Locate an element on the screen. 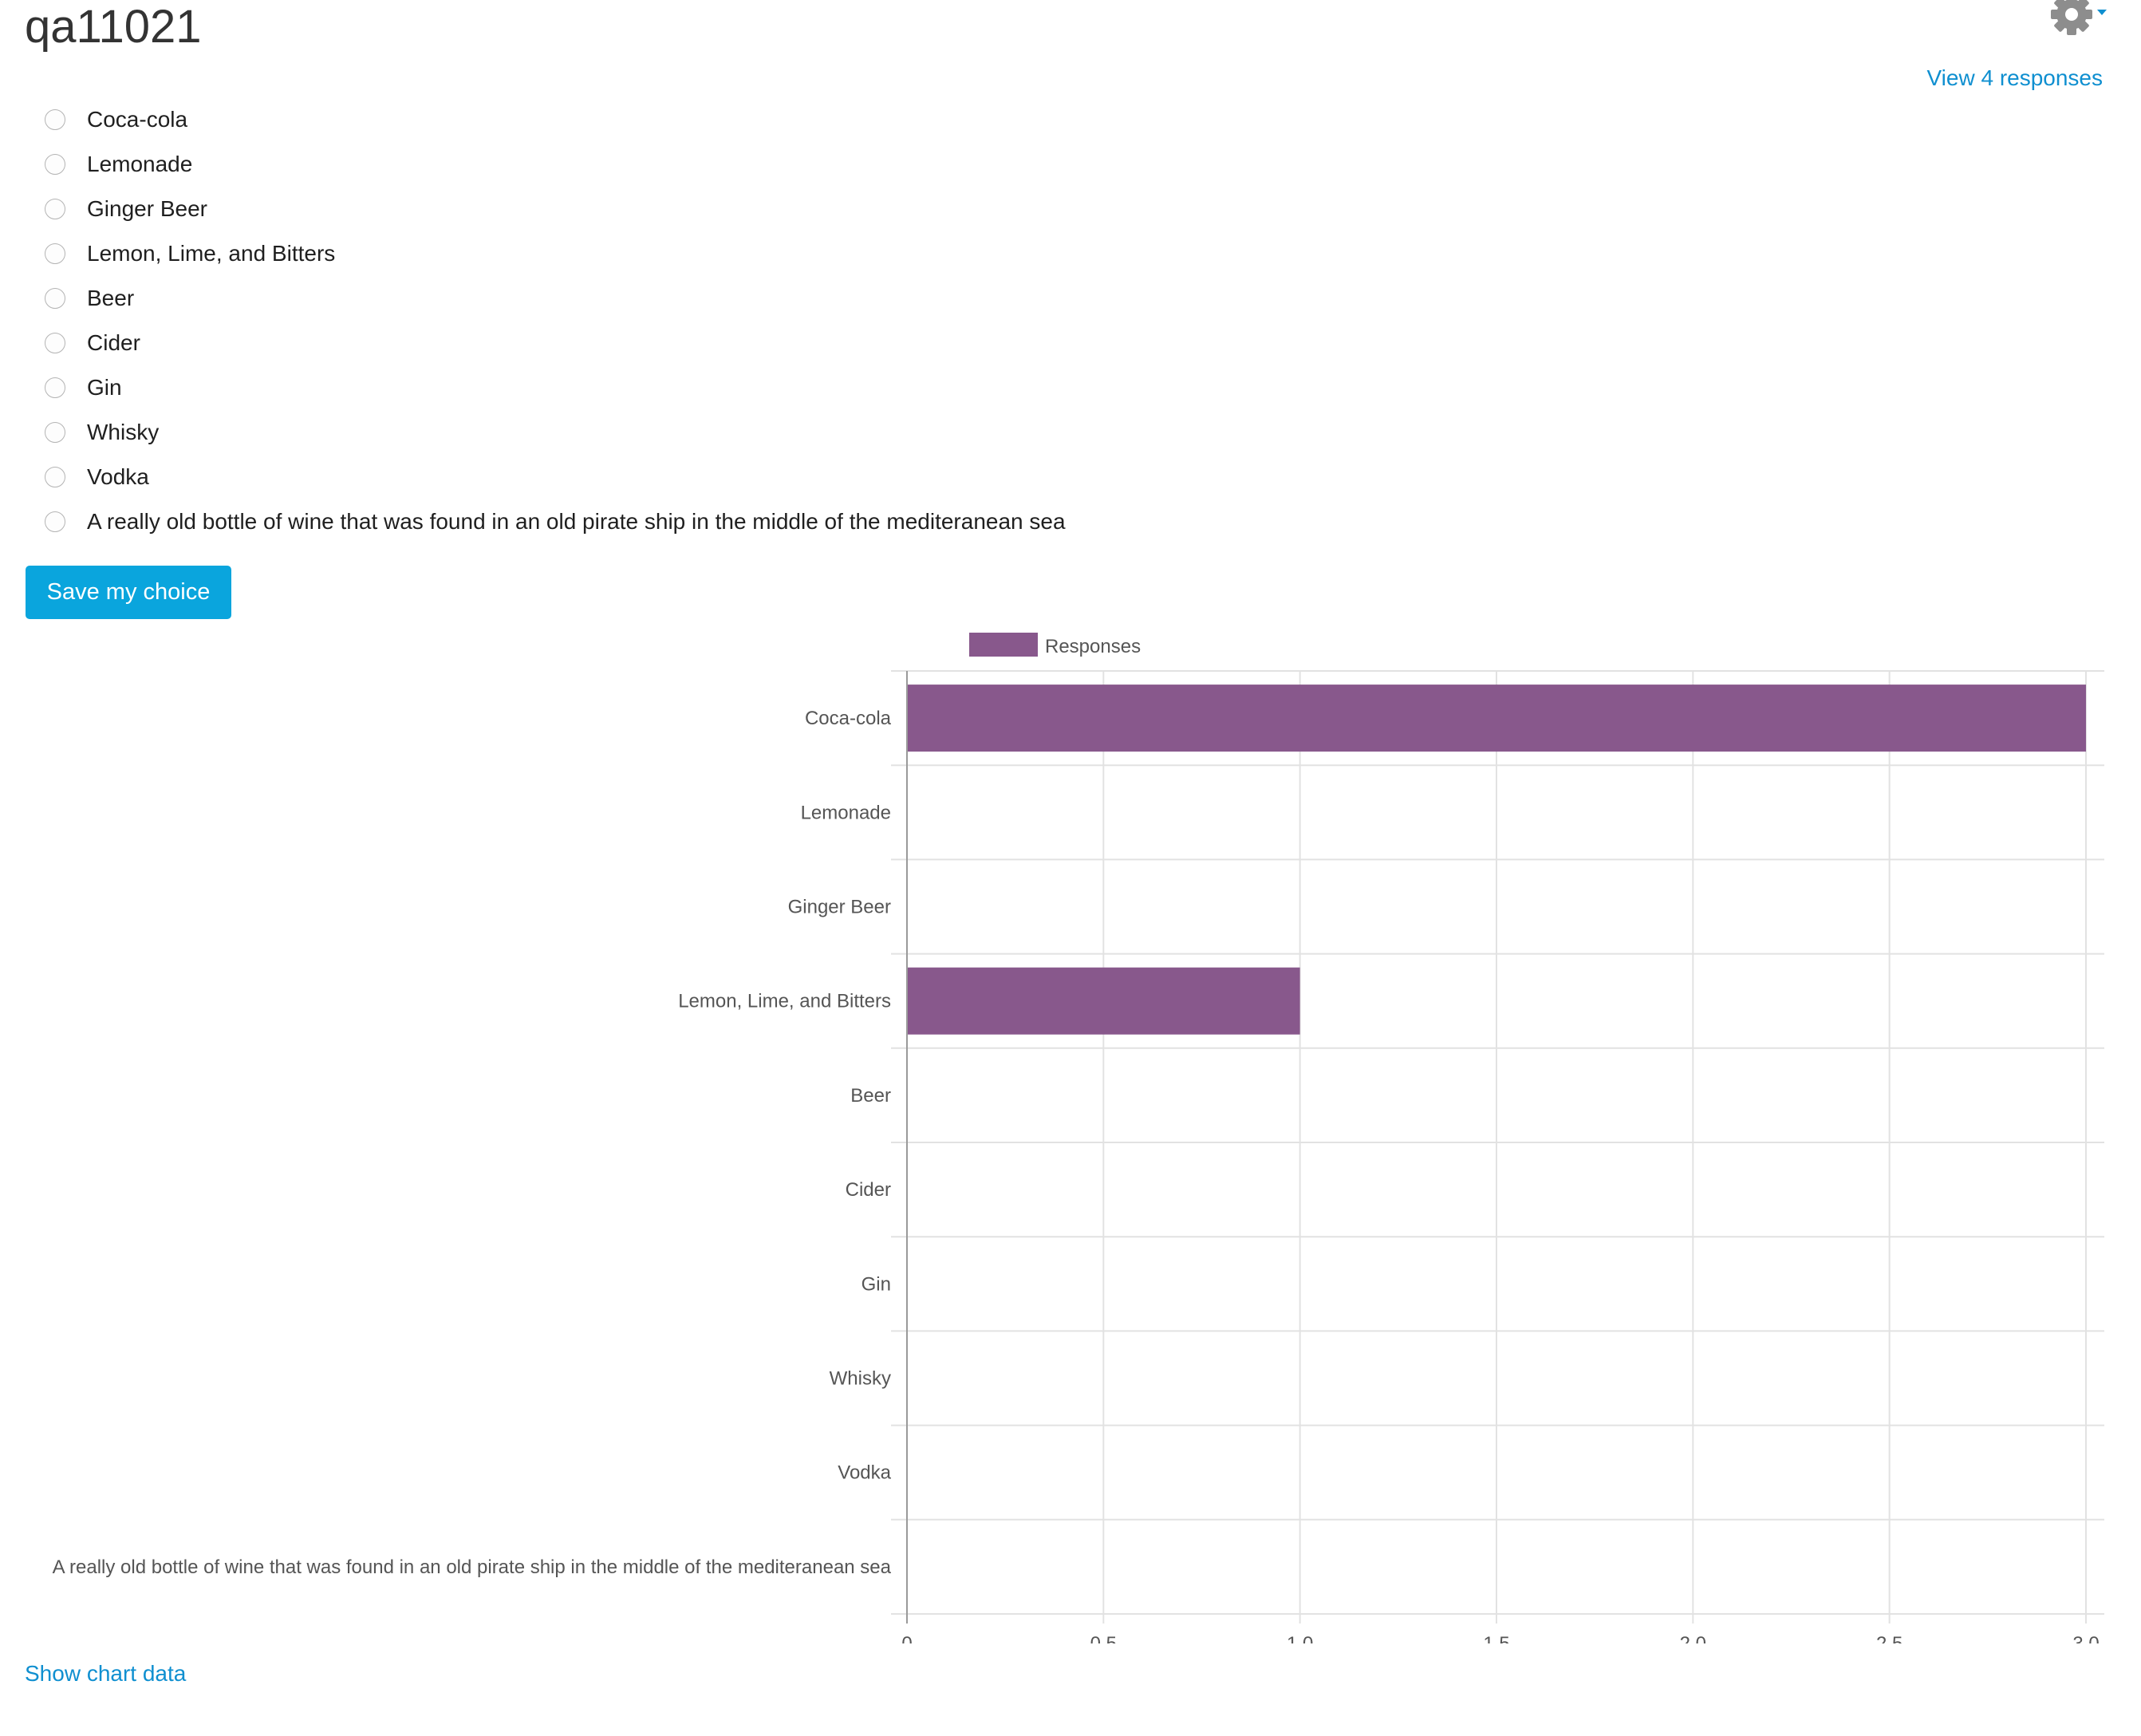  option-lemon-lime-bitters: Lemon, Lime, and Bitters is located at coordinates (555, 253).